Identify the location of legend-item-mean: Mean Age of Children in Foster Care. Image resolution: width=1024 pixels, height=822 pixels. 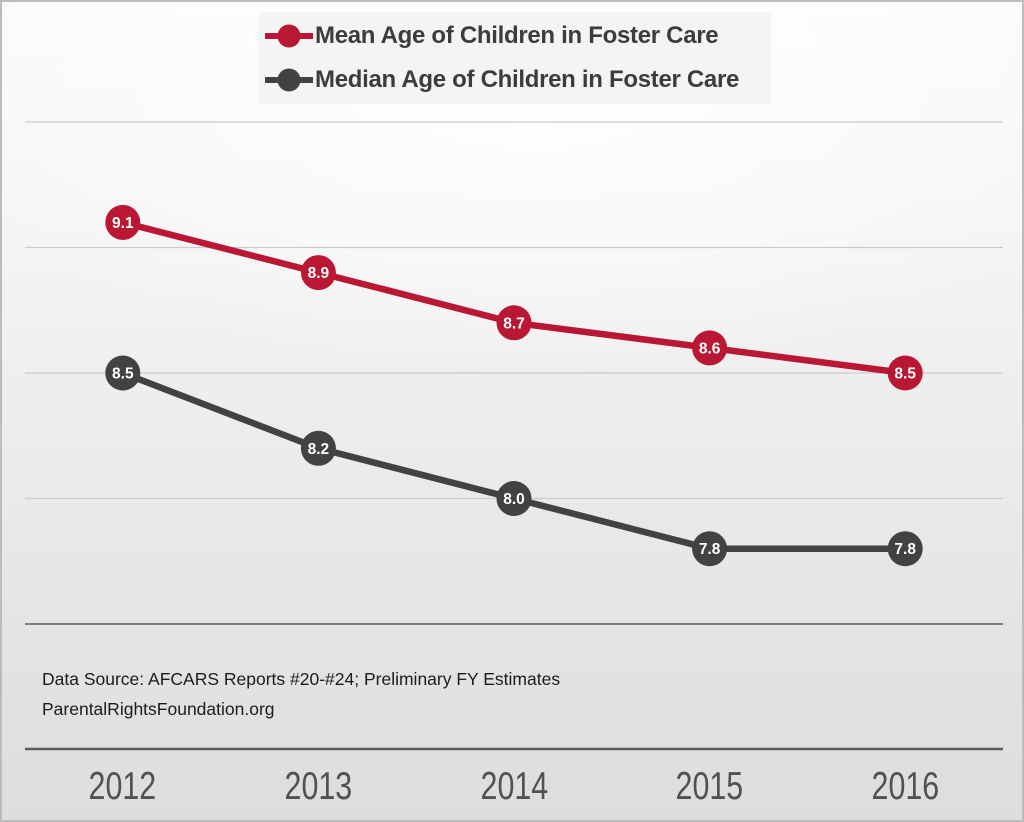
(515, 36).